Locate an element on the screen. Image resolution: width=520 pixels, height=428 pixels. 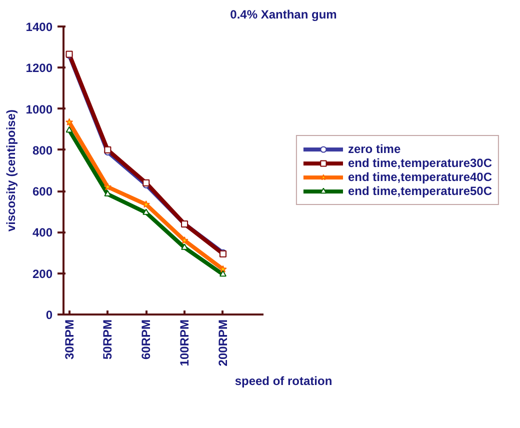
y-tick-label: 1000 is located at coordinates (39, 109).